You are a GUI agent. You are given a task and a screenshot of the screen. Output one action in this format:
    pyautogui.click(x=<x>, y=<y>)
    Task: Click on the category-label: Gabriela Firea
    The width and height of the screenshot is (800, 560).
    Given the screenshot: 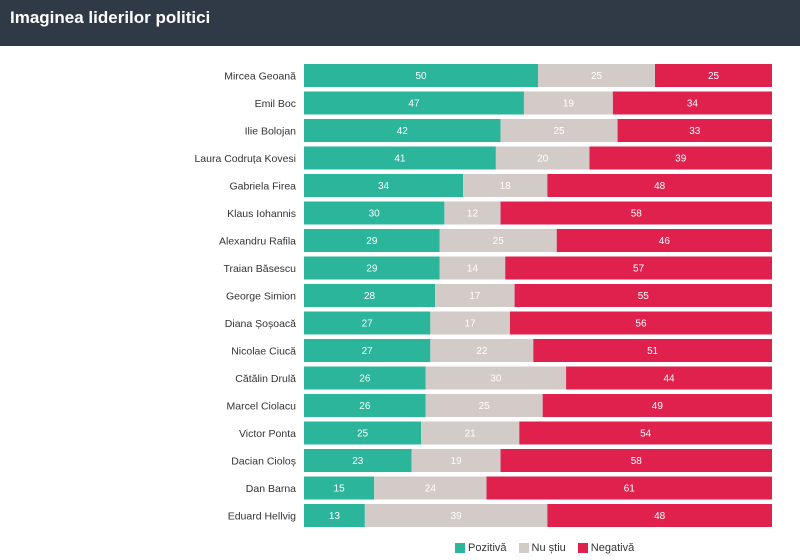 What is the action you would take?
    pyautogui.click(x=262, y=187)
    